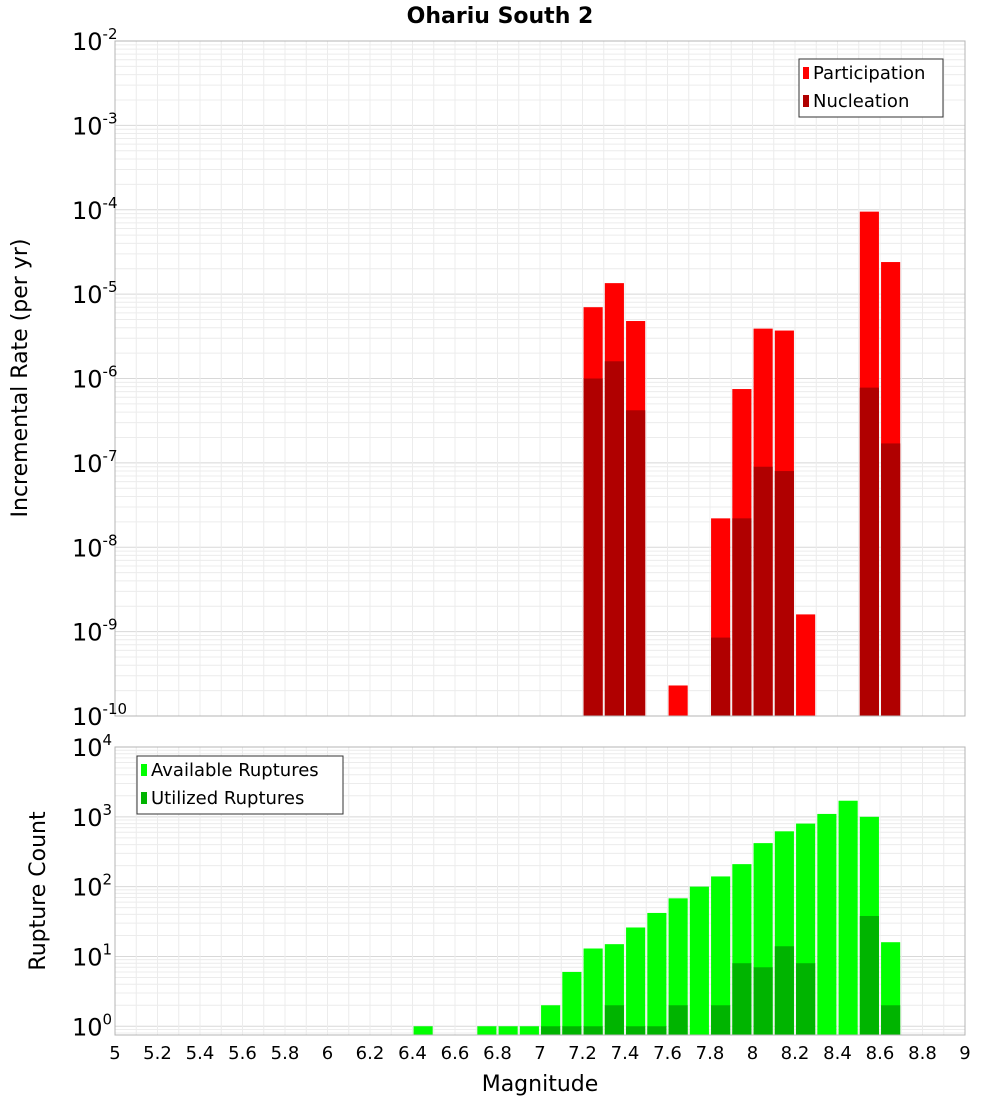 This screenshot has height=1100, width=1000. What do you see at coordinates (200, 1053) in the screenshot?
I see `x-tick-label: 5.4` at bounding box center [200, 1053].